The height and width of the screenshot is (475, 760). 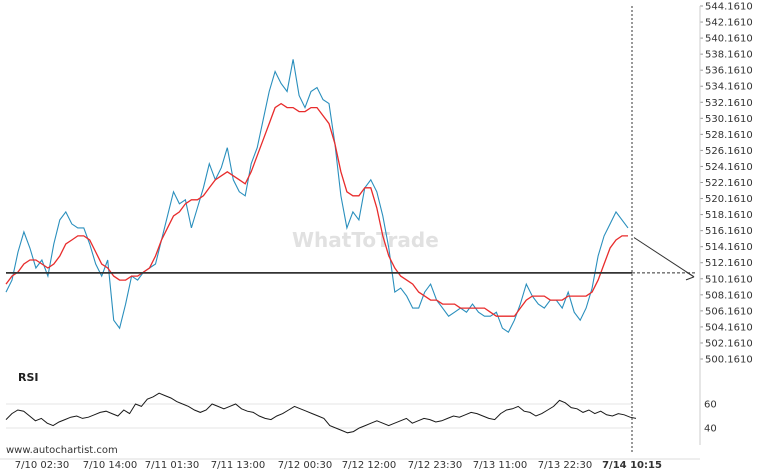 What do you see at coordinates (729, 167) in the screenshot?
I see `y-tick-label: 524.1610` at bounding box center [729, 167].